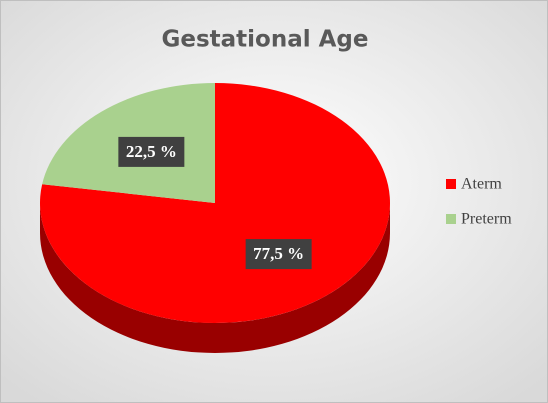  I want to click on legend-label: Aterm, so click(481, 184).